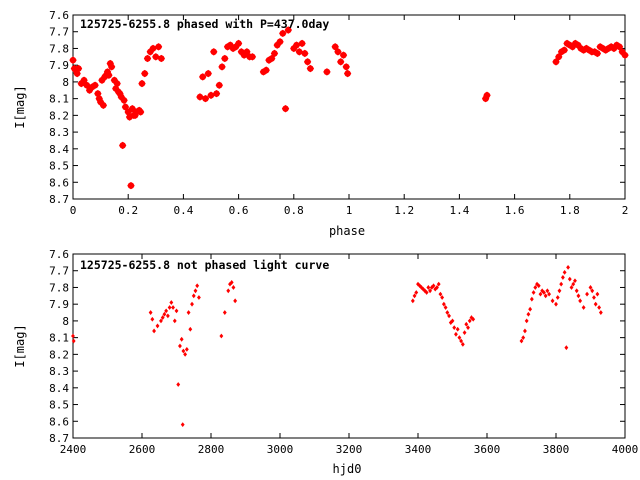 The width and height of the screenshot is (640, 480). Describe the element at coordinates (570, 210) in the screenshot. I see `phased-x-tick-label: 1.8` at that location.